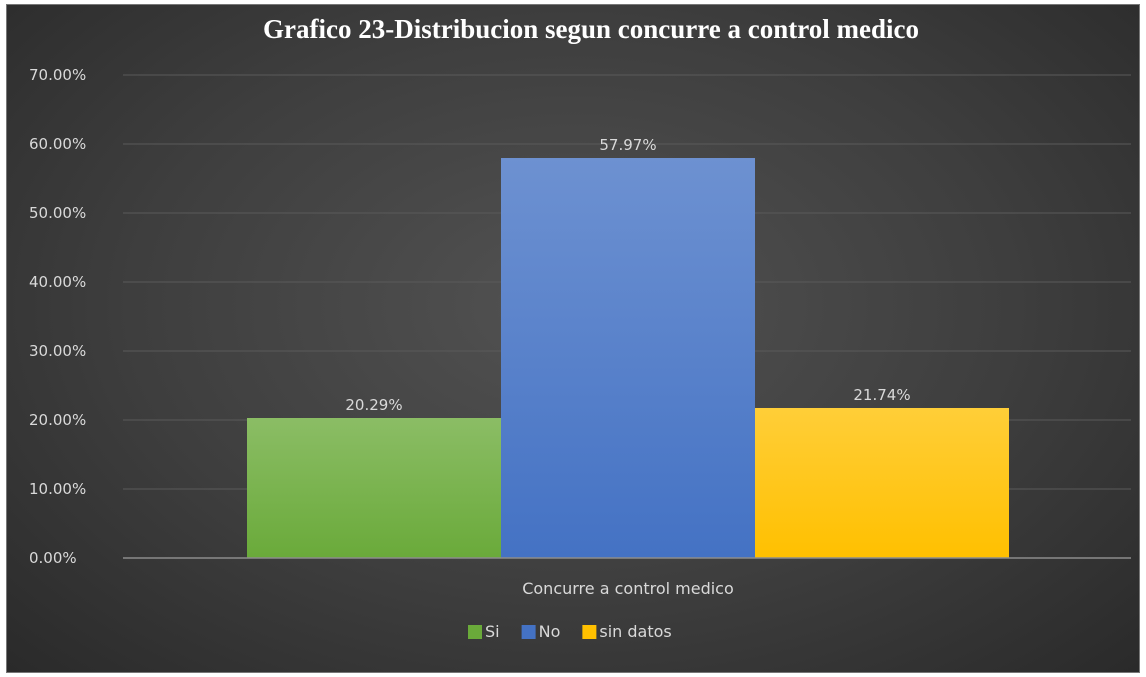 This screenshot has width=1146, height=677. Describe the element at coordinates (57, 75) in the screenshot. I see `y-tick-label: 70.00%` at that location.